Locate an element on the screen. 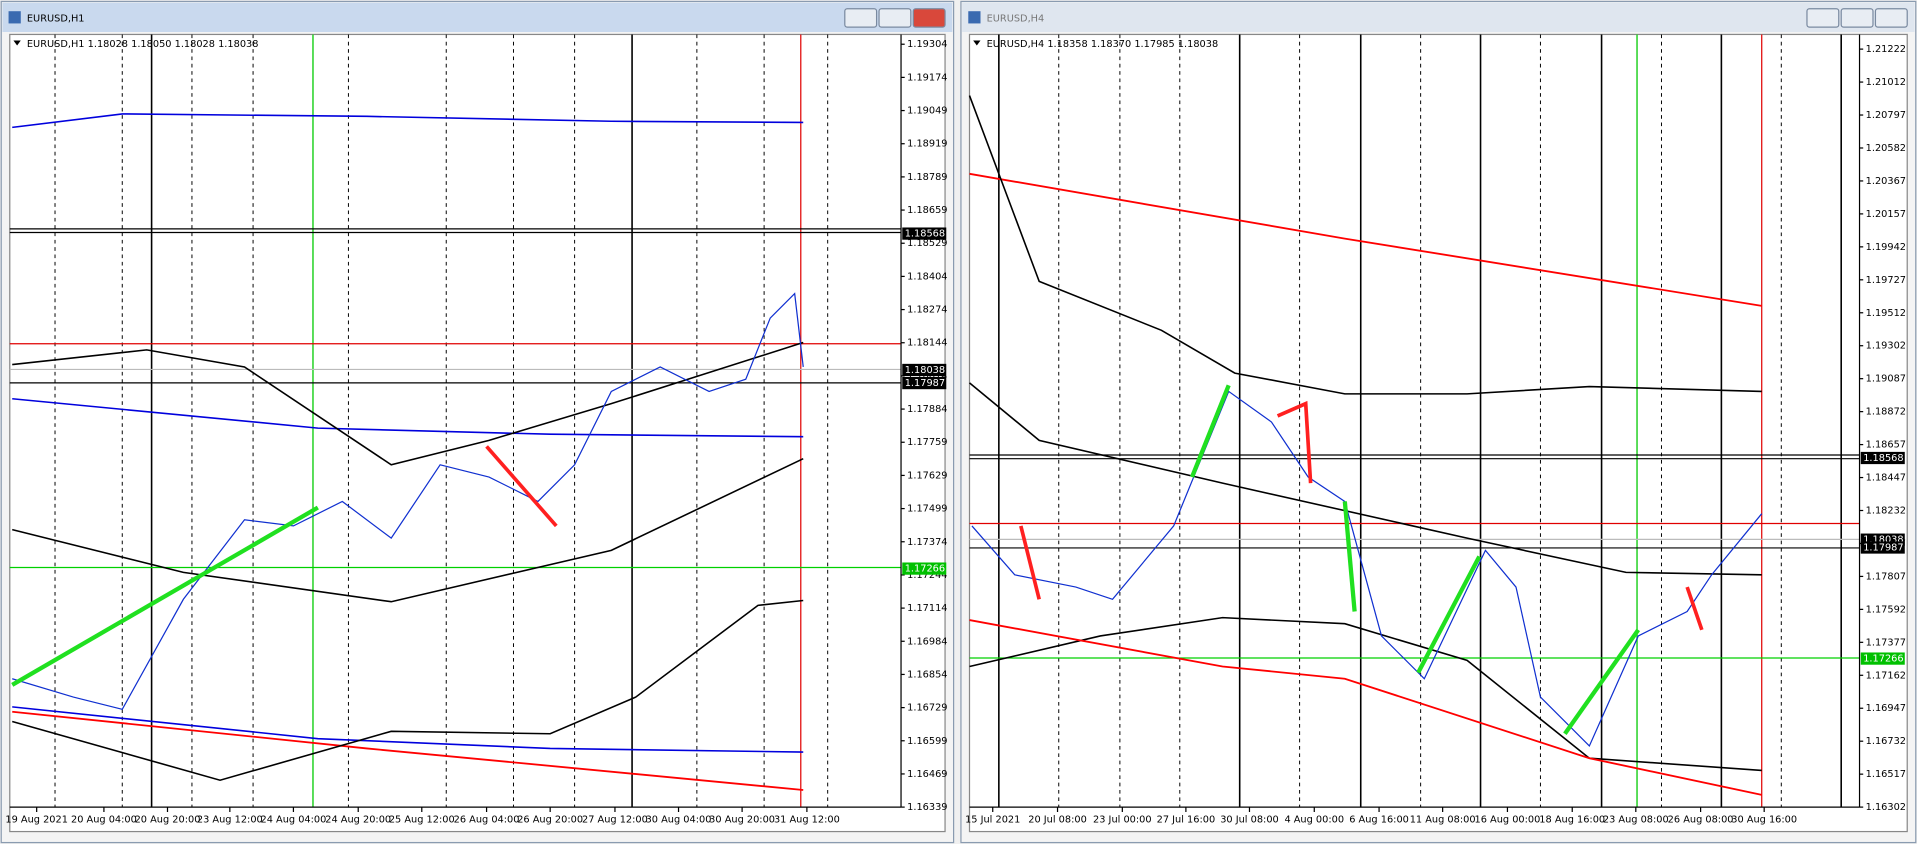  time-label: 27 Jul 16:00 is located at coordinates (1186, 819).